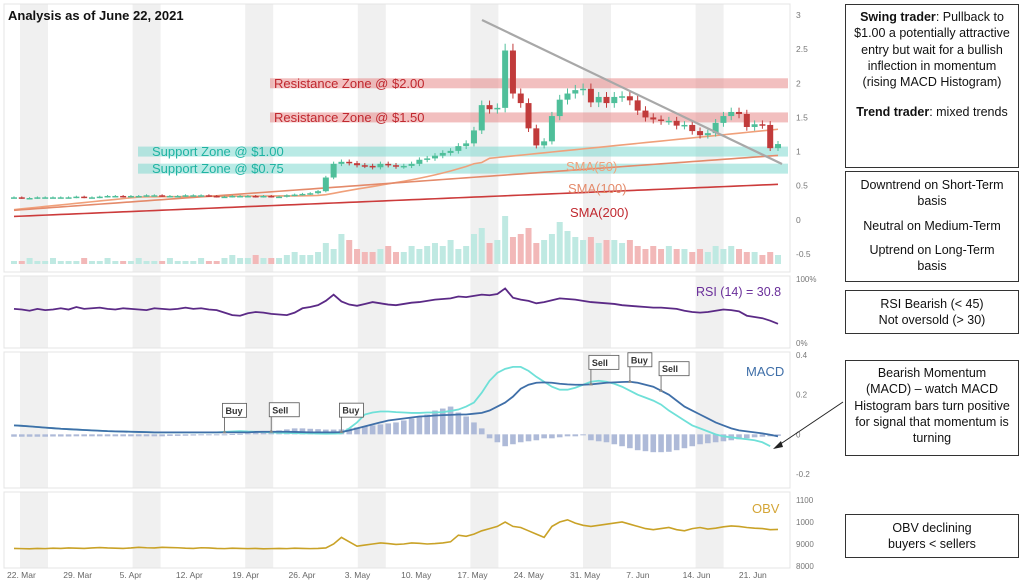 The width and height of the screenshot is (1024, 581). I want to click on rsi-note-line-1: RSI Bearish (< 45), so click(932, 304).